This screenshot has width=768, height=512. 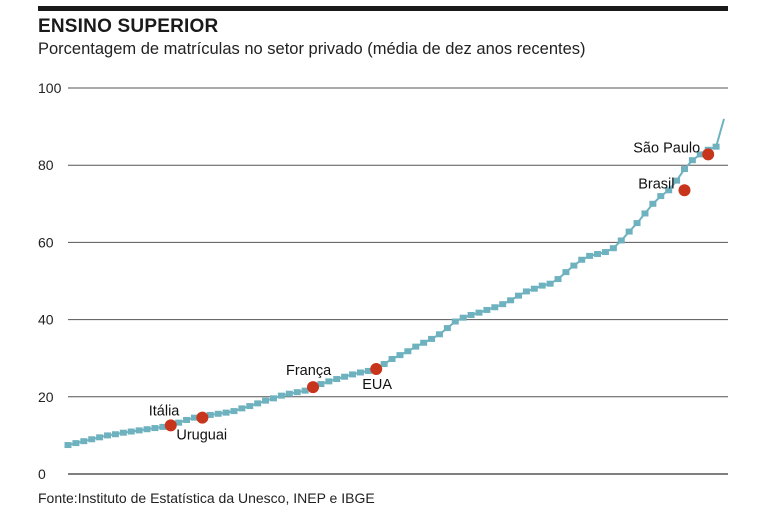 I want to click on chart-title: ENSINO SUPERIOR, so click(x=128, y=26).